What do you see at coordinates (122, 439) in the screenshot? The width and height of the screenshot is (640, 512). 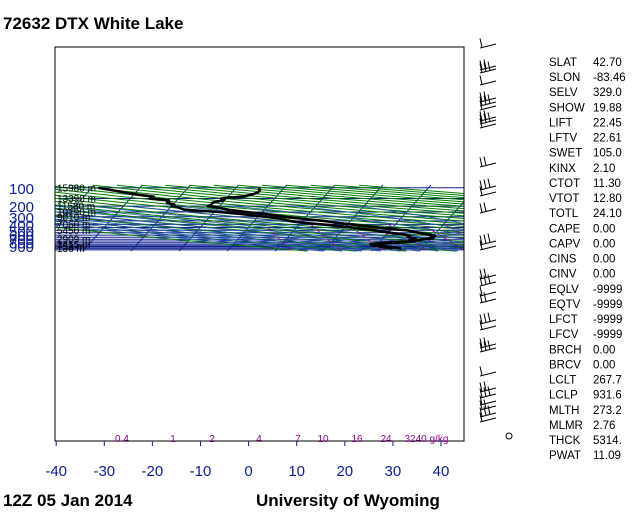 I see `mixing-ratio-label: 0.4` at bounding box center [122, 439].